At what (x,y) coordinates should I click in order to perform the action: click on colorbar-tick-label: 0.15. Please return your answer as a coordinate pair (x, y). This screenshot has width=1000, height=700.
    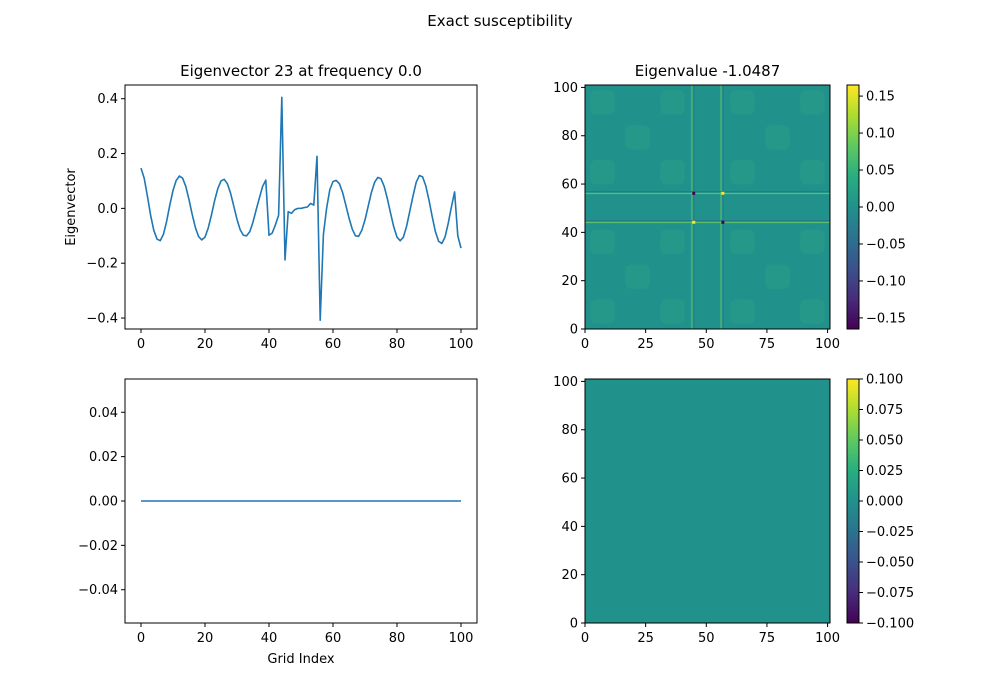
    Looking at the image, I should click on (880, 97).